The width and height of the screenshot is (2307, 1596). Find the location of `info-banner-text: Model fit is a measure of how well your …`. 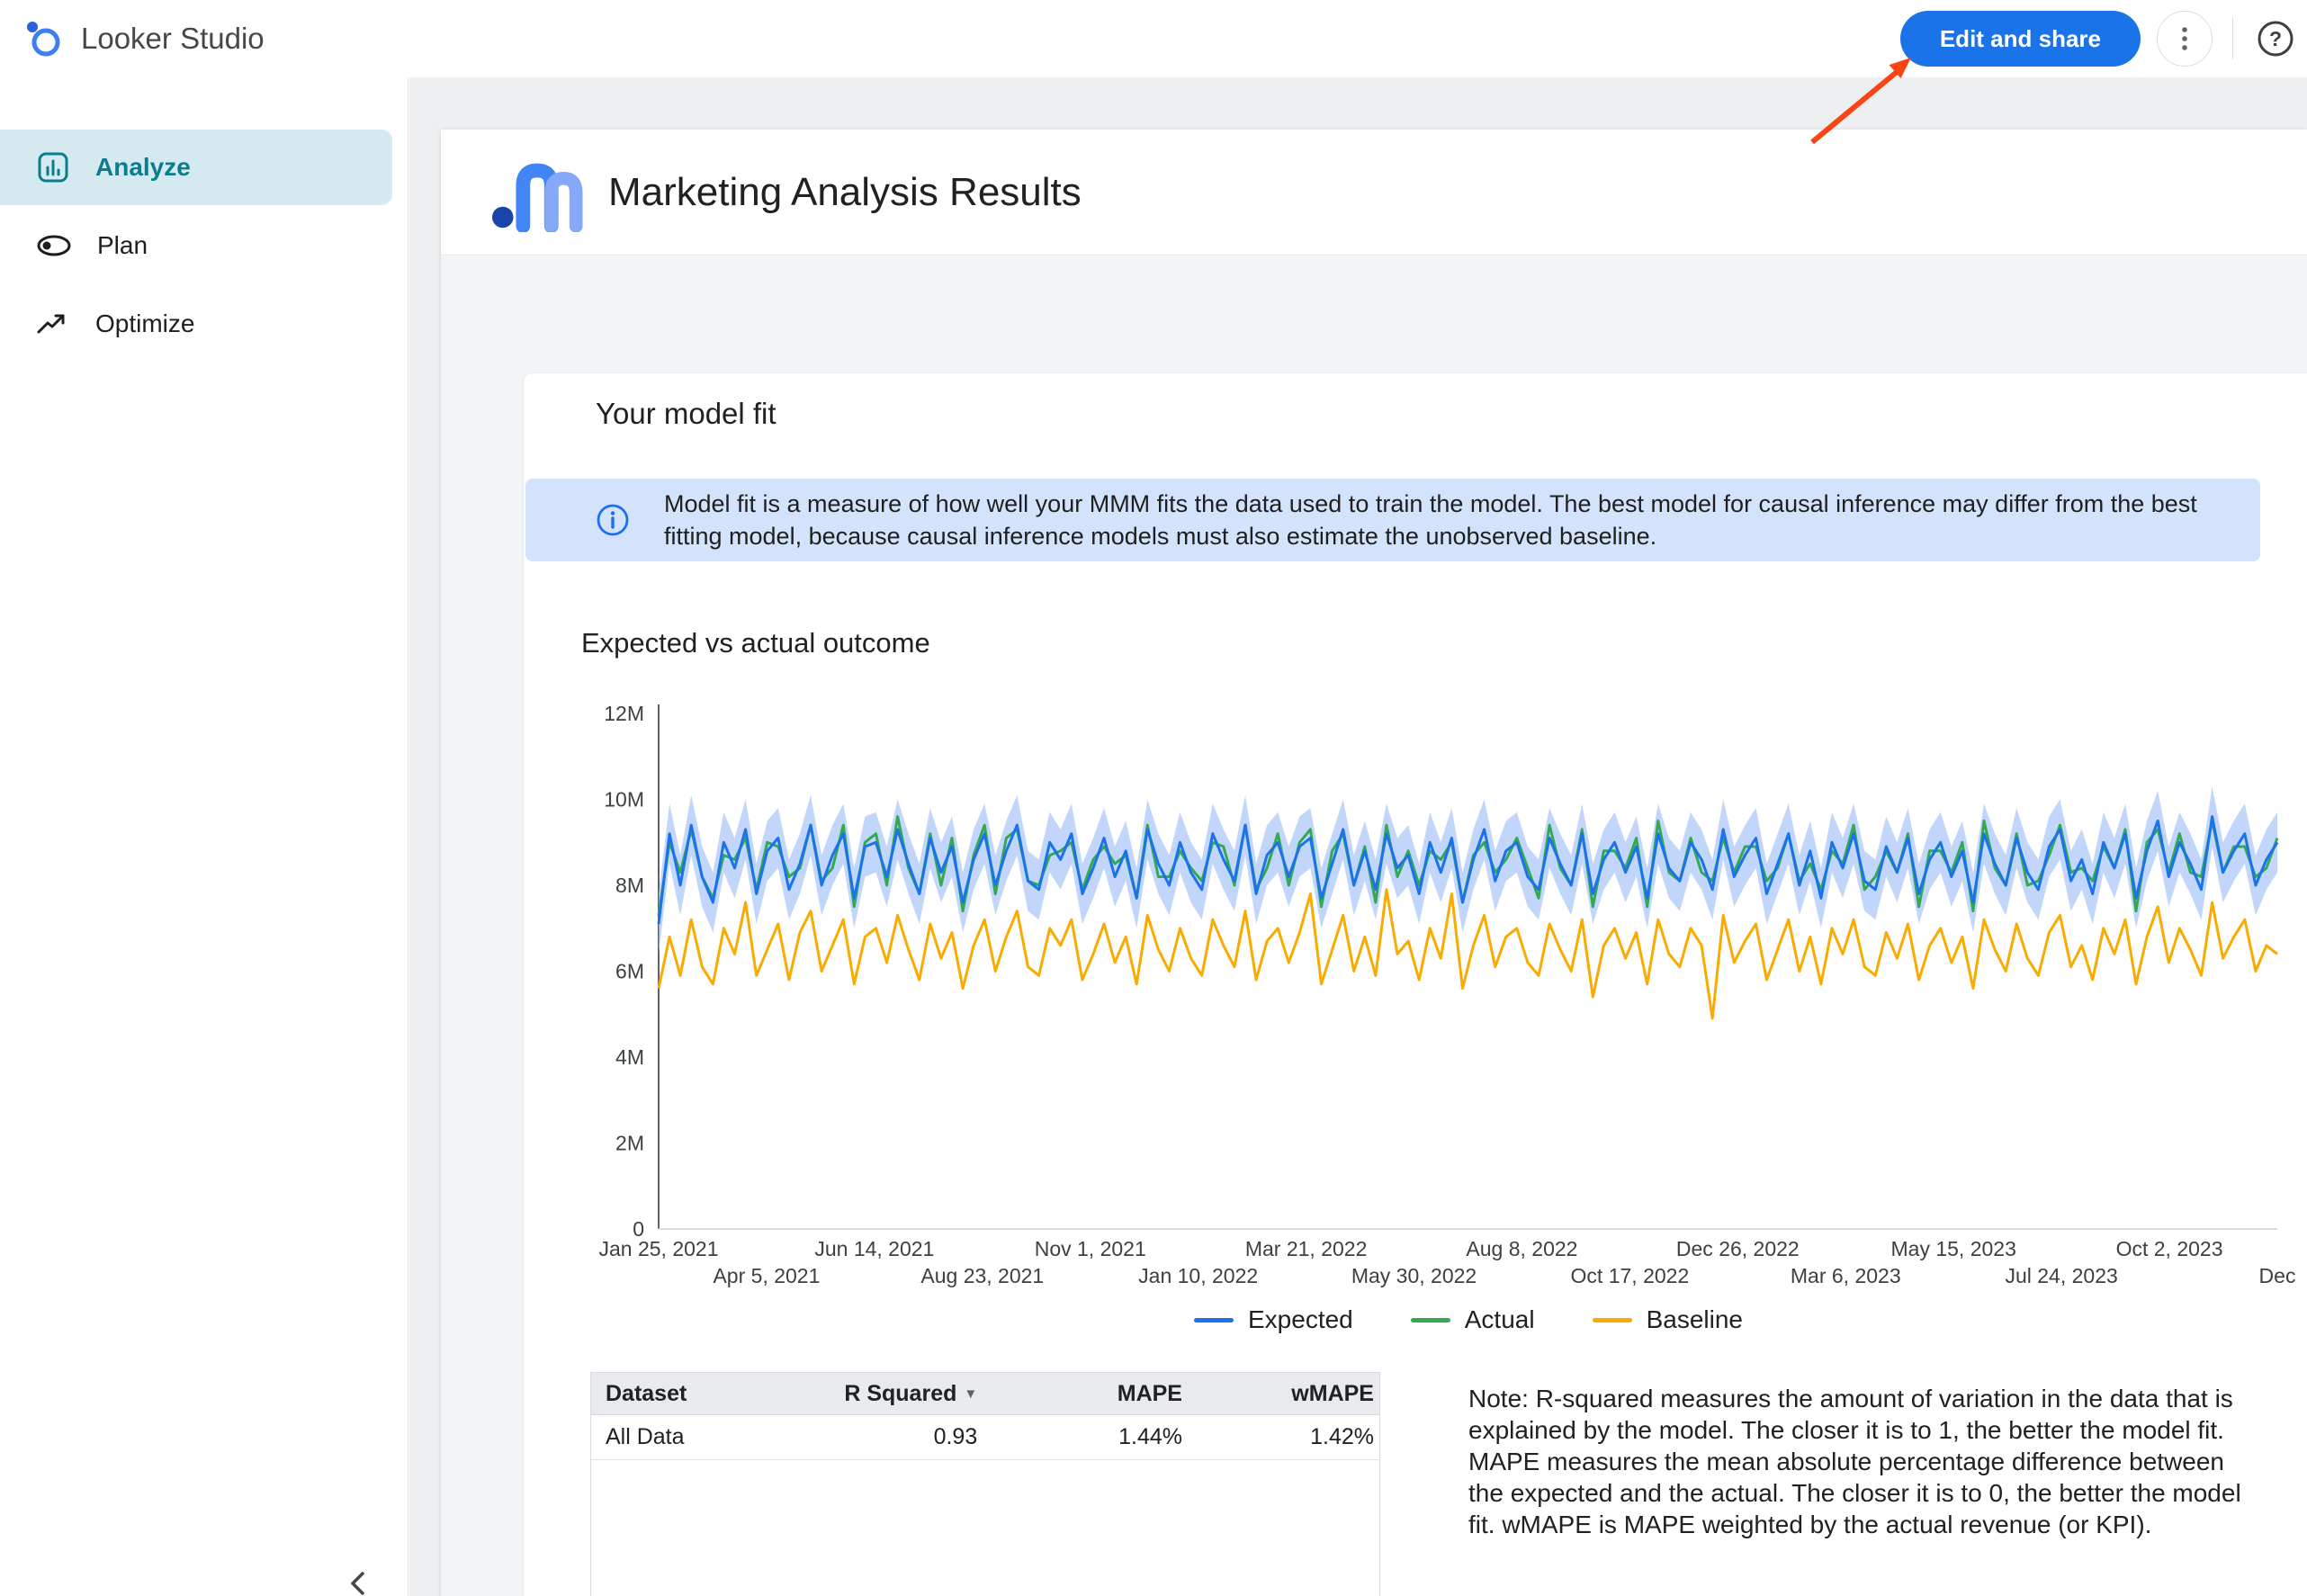

info-banner-text: Model fit is a measure of how well your … is located at coordinates (1430, 520).